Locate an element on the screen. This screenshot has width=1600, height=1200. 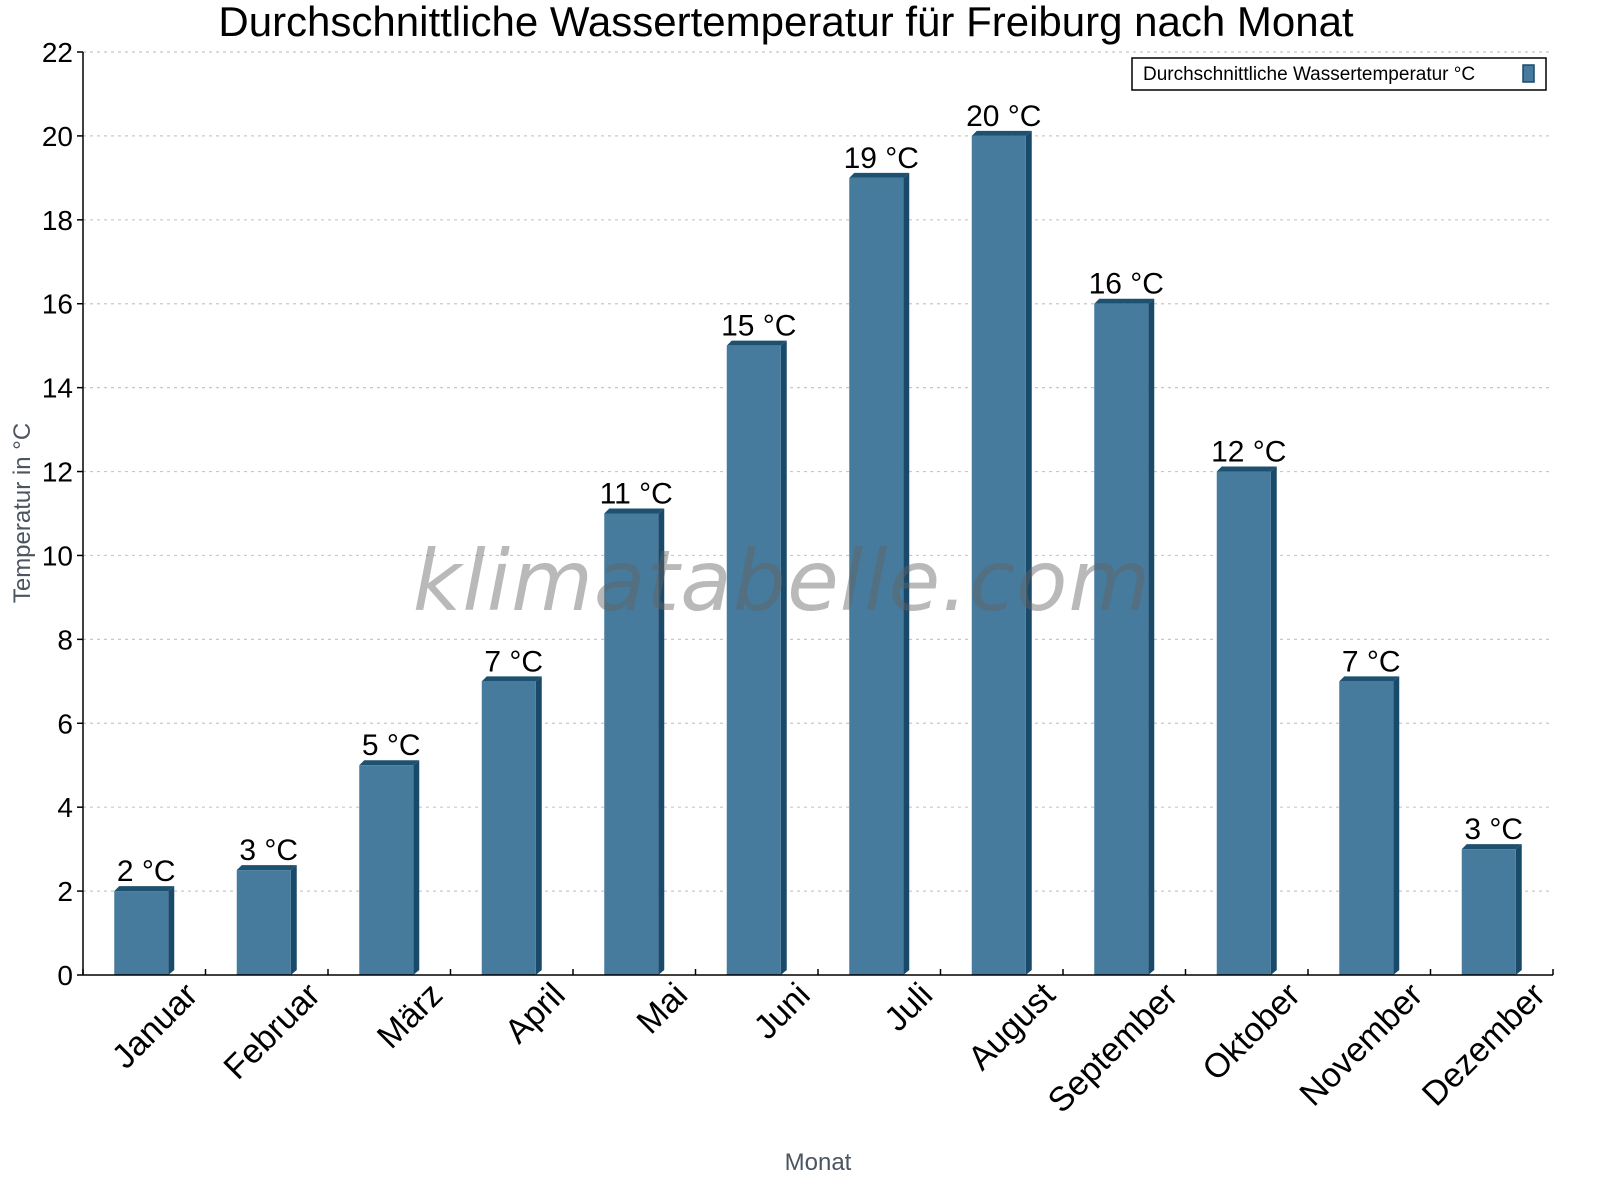
y-tick-label: 4 is located at coordinates (65, 807).